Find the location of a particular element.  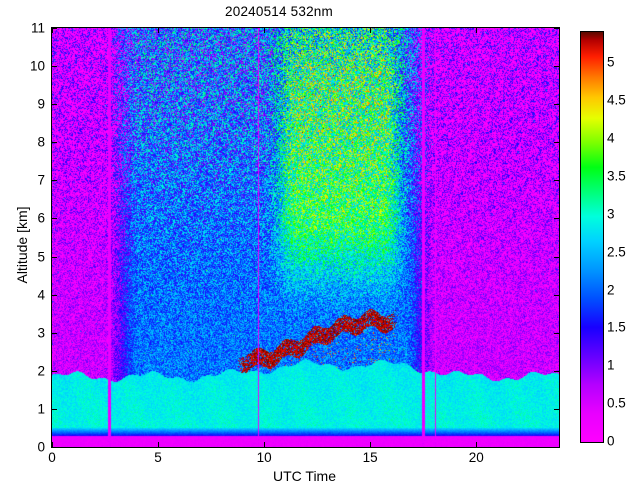

x-tick-label: 5 is located at coordinates (158, 457).